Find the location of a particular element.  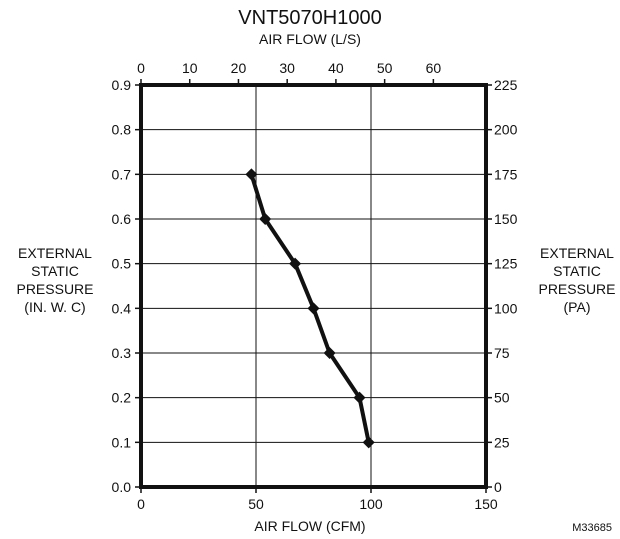

left-label-line: STATIC is located at coordinates (55, 271).